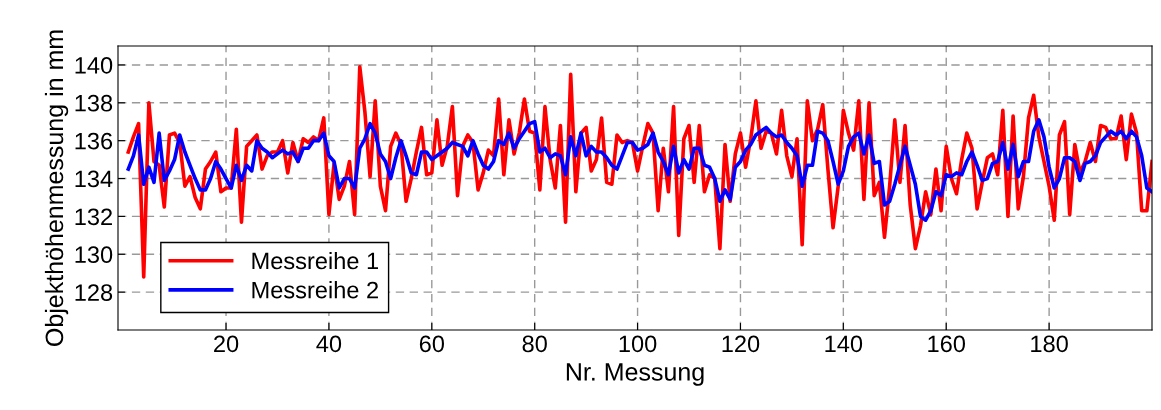 The height and width of the screenshot is (410, 1161). Describe the element at coordinates (94, 65) in the screenshot. I see `y-tick-label: 140` at that location.